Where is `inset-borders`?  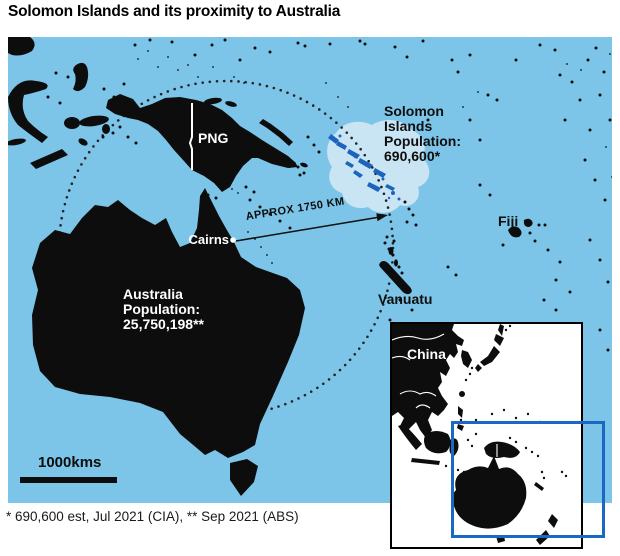 inset-borders is located at coordinates (445, 395).